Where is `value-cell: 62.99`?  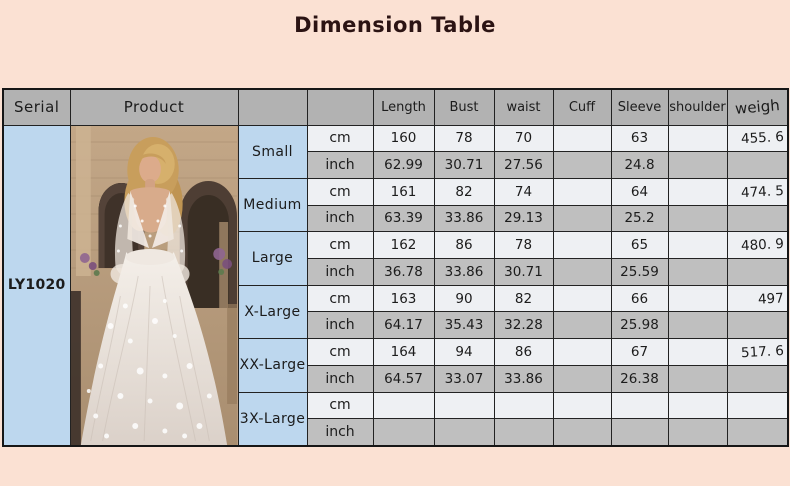 value-cell: 62.99 is located at coordinates (403, 165).